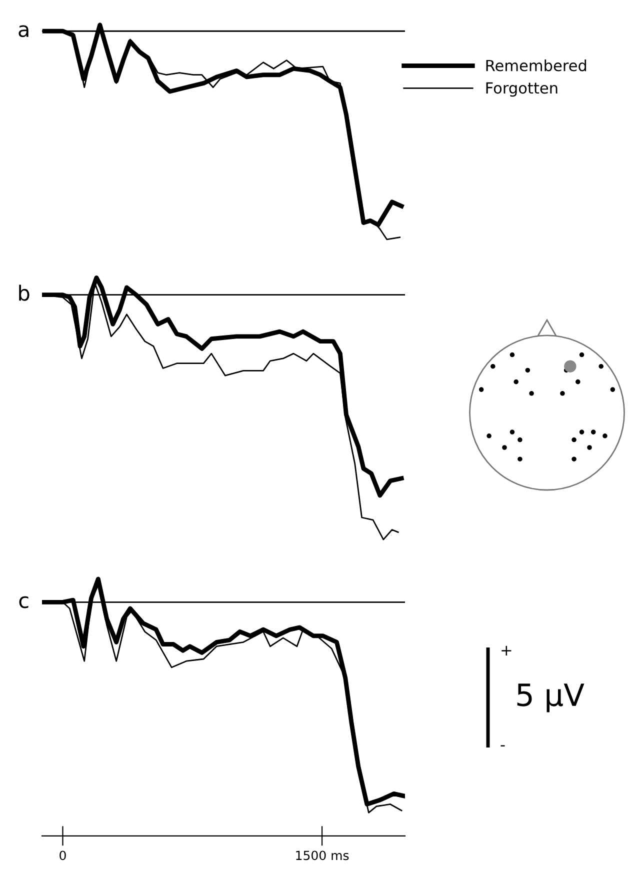 The height and width of the screenshot is (876, 644). I want to click on text: 5 µV, so click(550, 698).